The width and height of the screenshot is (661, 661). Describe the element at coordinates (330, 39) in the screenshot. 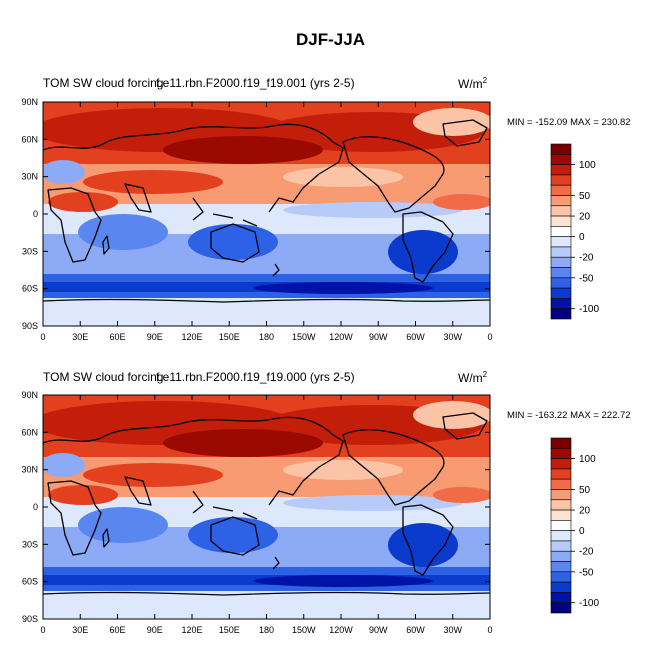

I see `figure-title: DJF-JJA` at that location.